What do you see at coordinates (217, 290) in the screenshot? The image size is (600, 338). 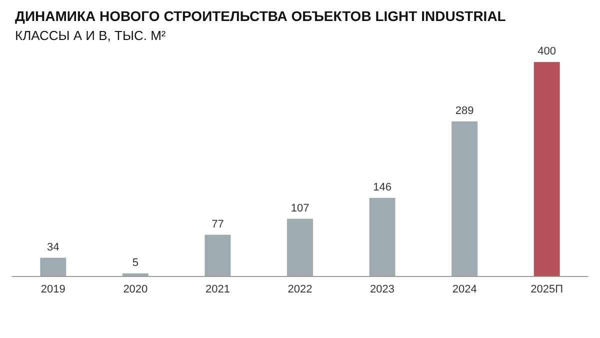 I see `x-tick-label: 2021` at bounding box center [217, 290].